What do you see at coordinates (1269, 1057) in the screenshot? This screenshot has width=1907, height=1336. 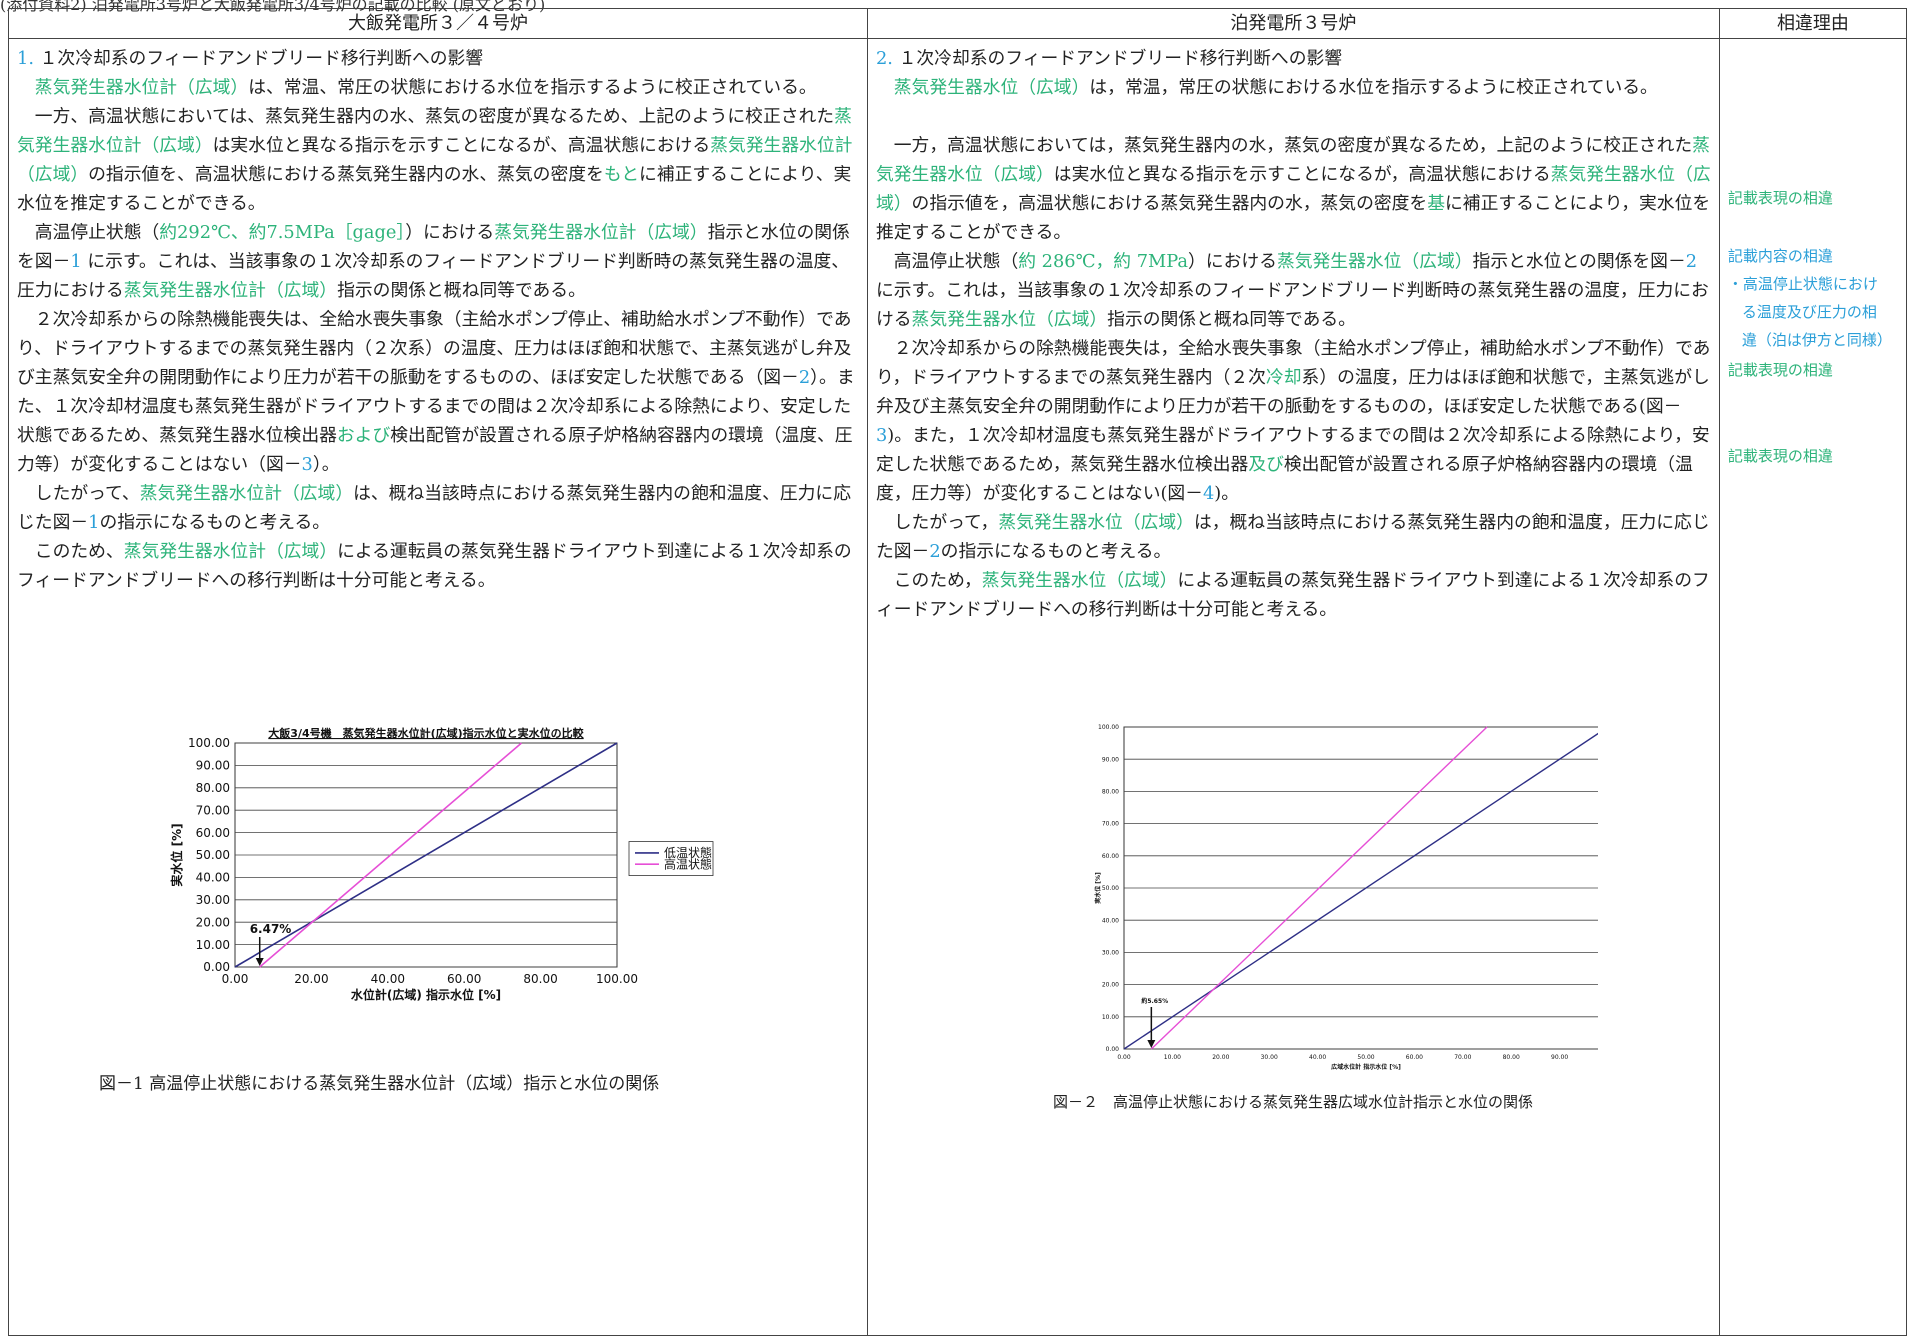 I see `x-tick-label: 30.00` at bounding box center [1269, 1057].